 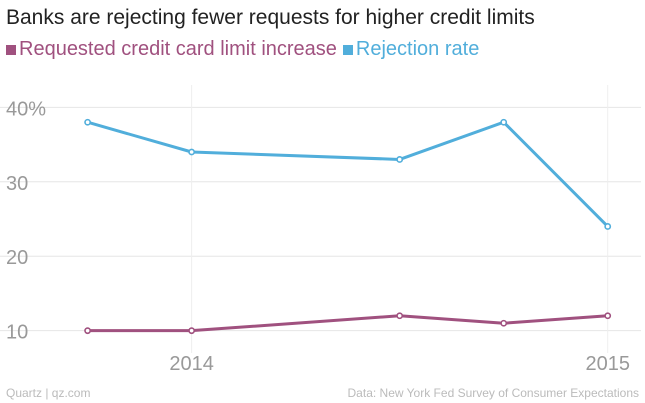 I want to click on source-credit: Quartz | qz.com, so click(x=48, y=393).